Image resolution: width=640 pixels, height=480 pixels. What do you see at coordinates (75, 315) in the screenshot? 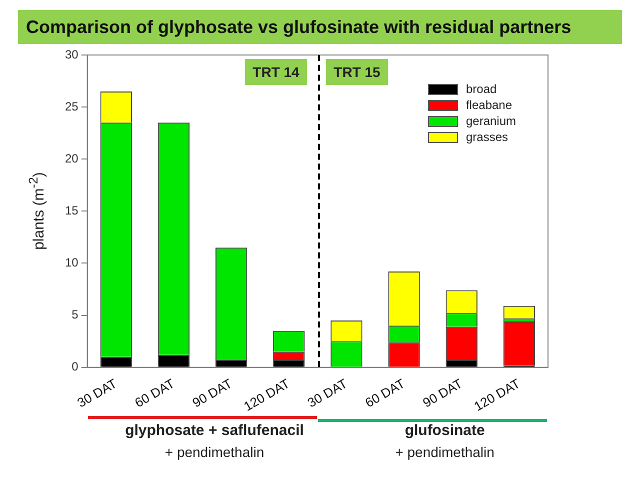
I see `y-tick-label: 5` at bounding box center [75, 315].